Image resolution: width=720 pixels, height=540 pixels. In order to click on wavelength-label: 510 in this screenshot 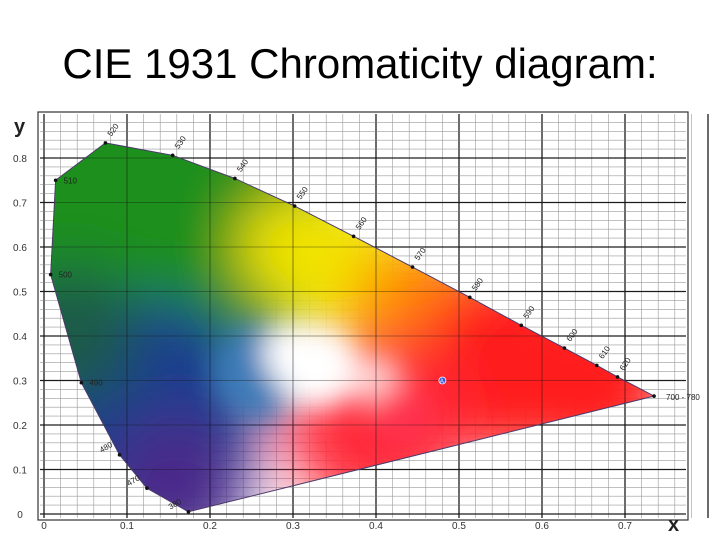, I will do `click(71, 180)`.